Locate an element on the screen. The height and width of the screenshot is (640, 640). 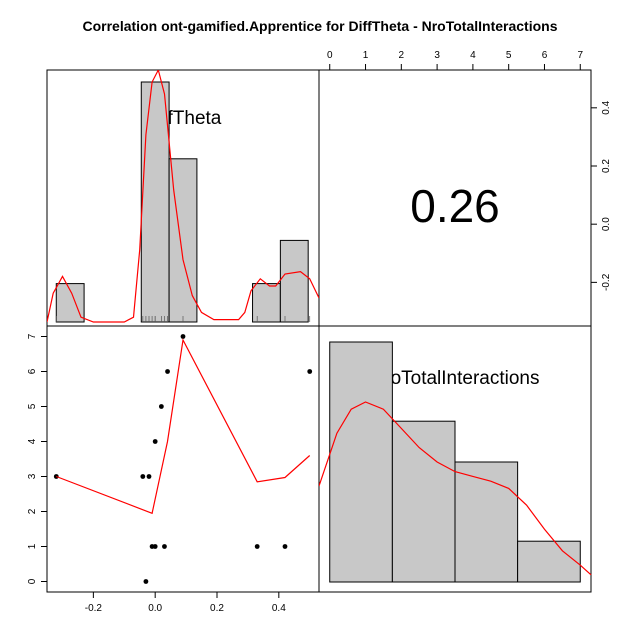
top-axis-tick-label: 0 is located at coordinates (330, 55).